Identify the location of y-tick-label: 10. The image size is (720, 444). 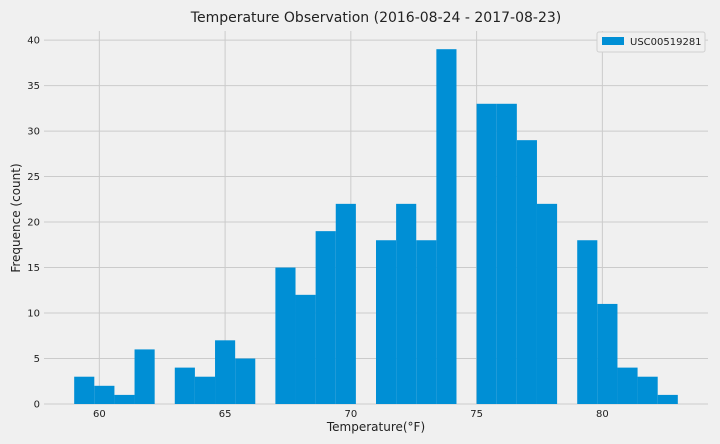
(33, 314).